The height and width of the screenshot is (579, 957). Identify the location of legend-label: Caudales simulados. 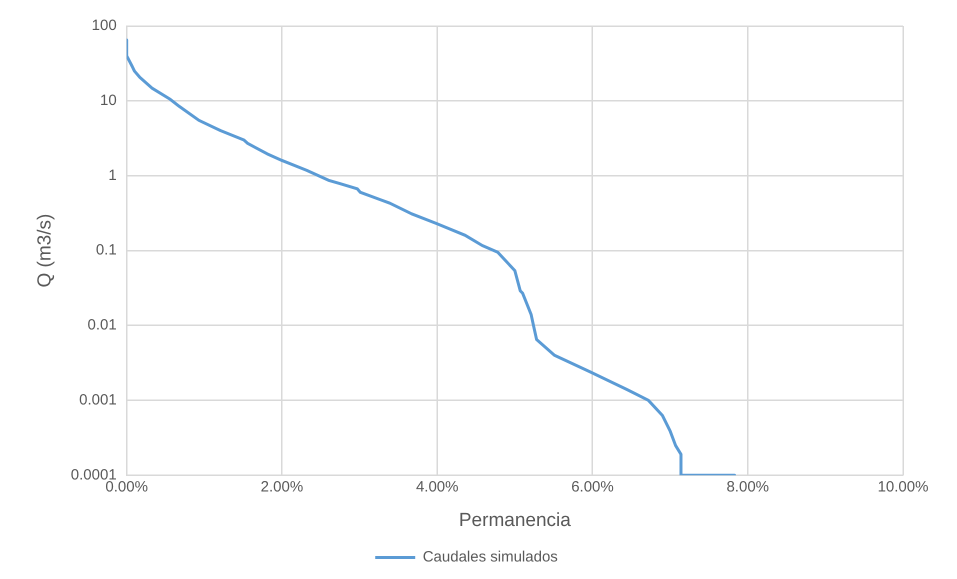
(490, 557).